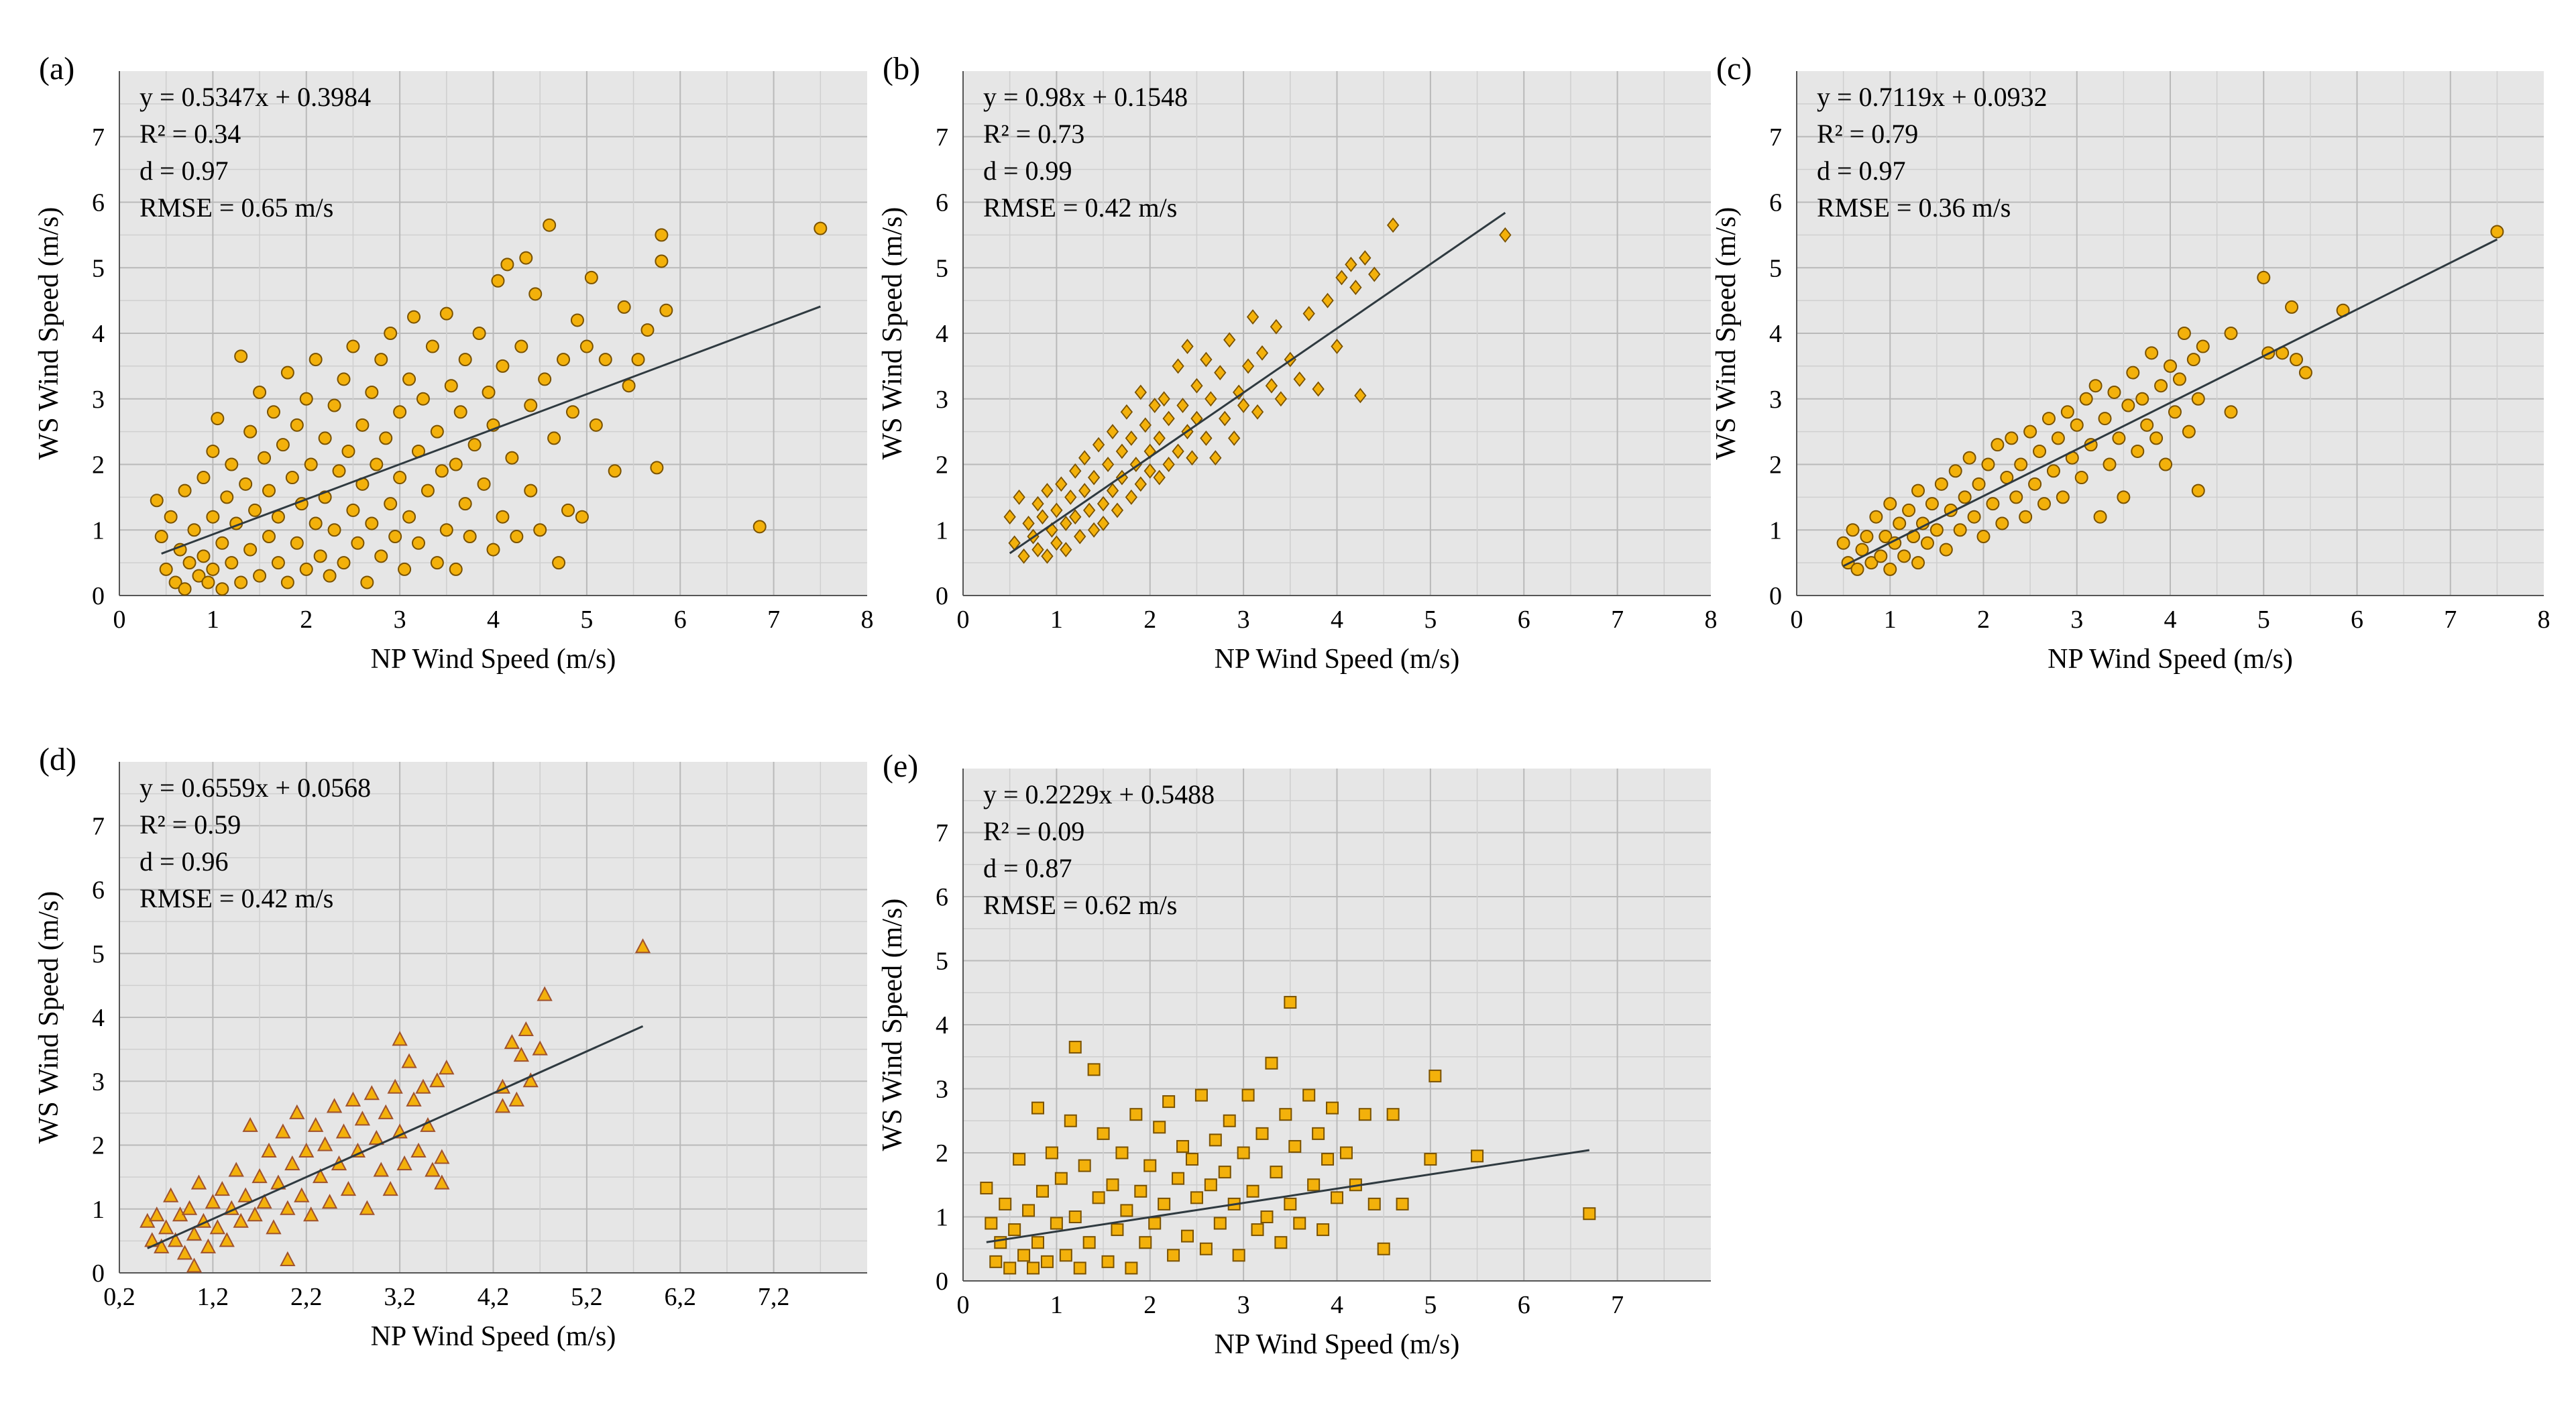  What do you see at coordinates (98, 268) in the screenshot?
I see `y-tick-label: 5` at bounding box center [98, 268].